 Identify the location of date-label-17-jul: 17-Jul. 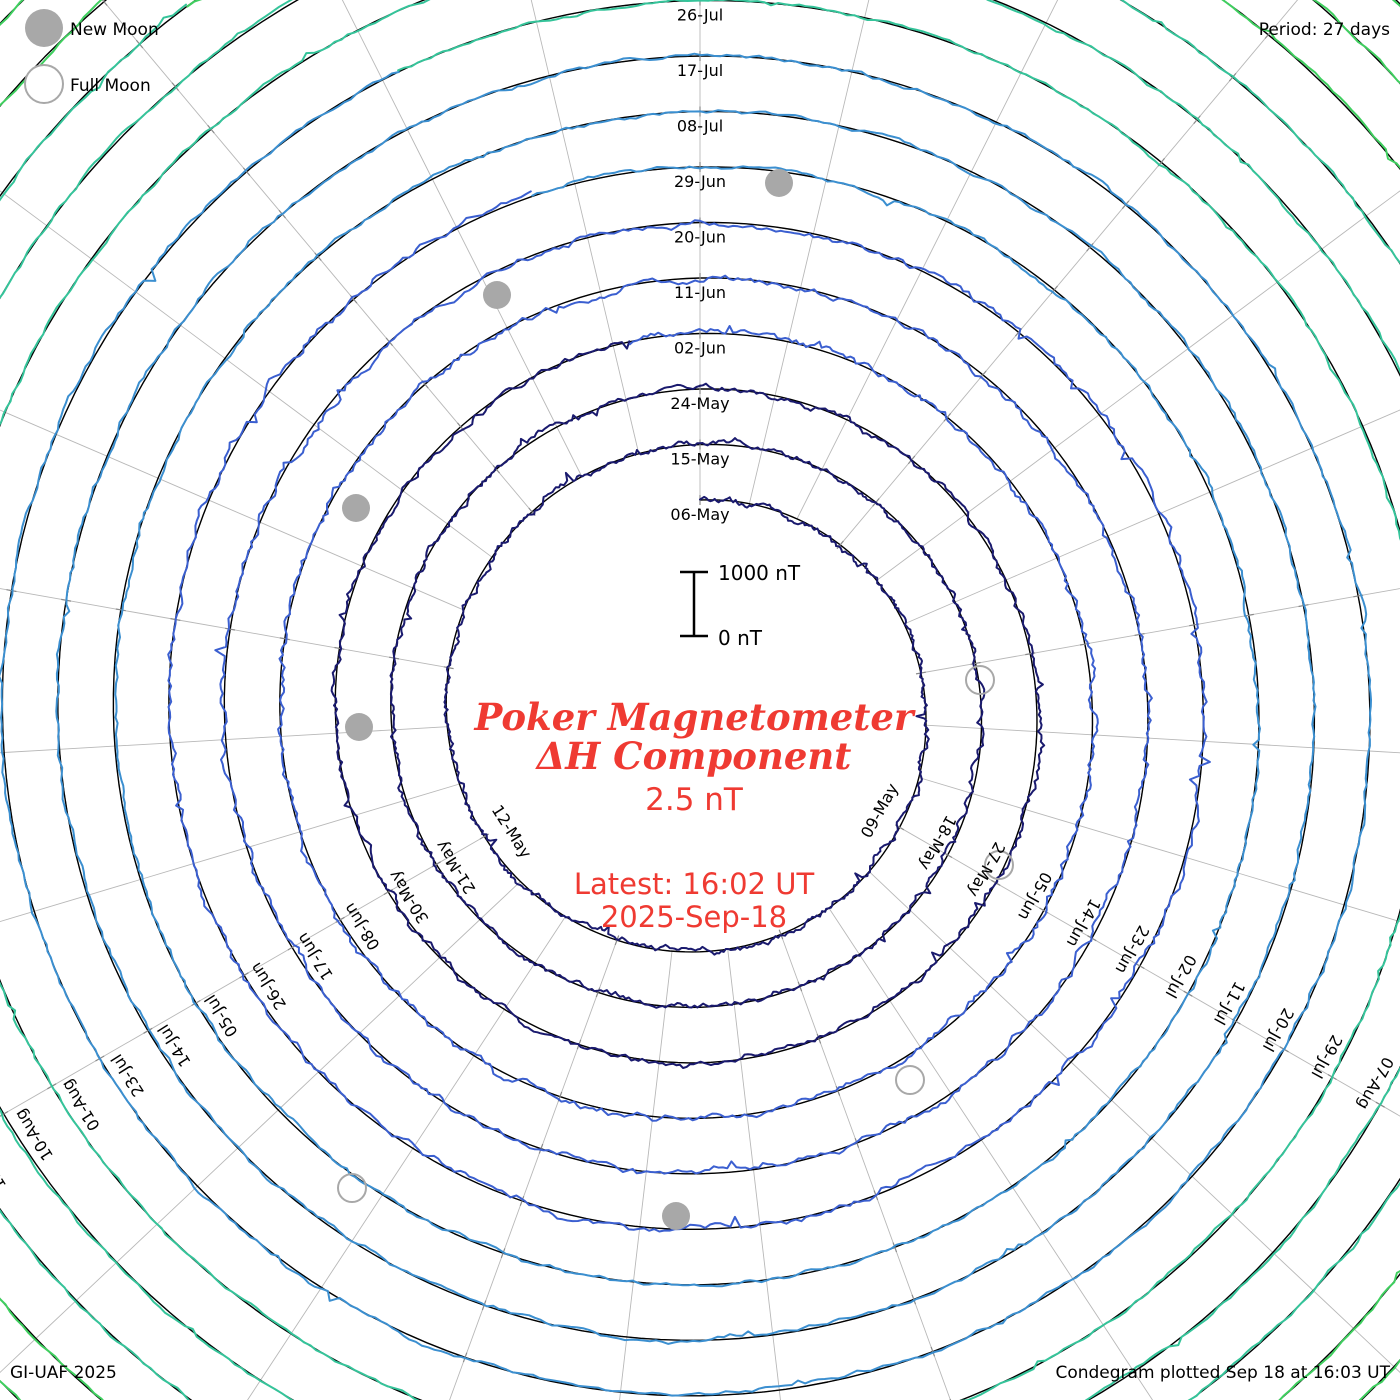
(700, 70).